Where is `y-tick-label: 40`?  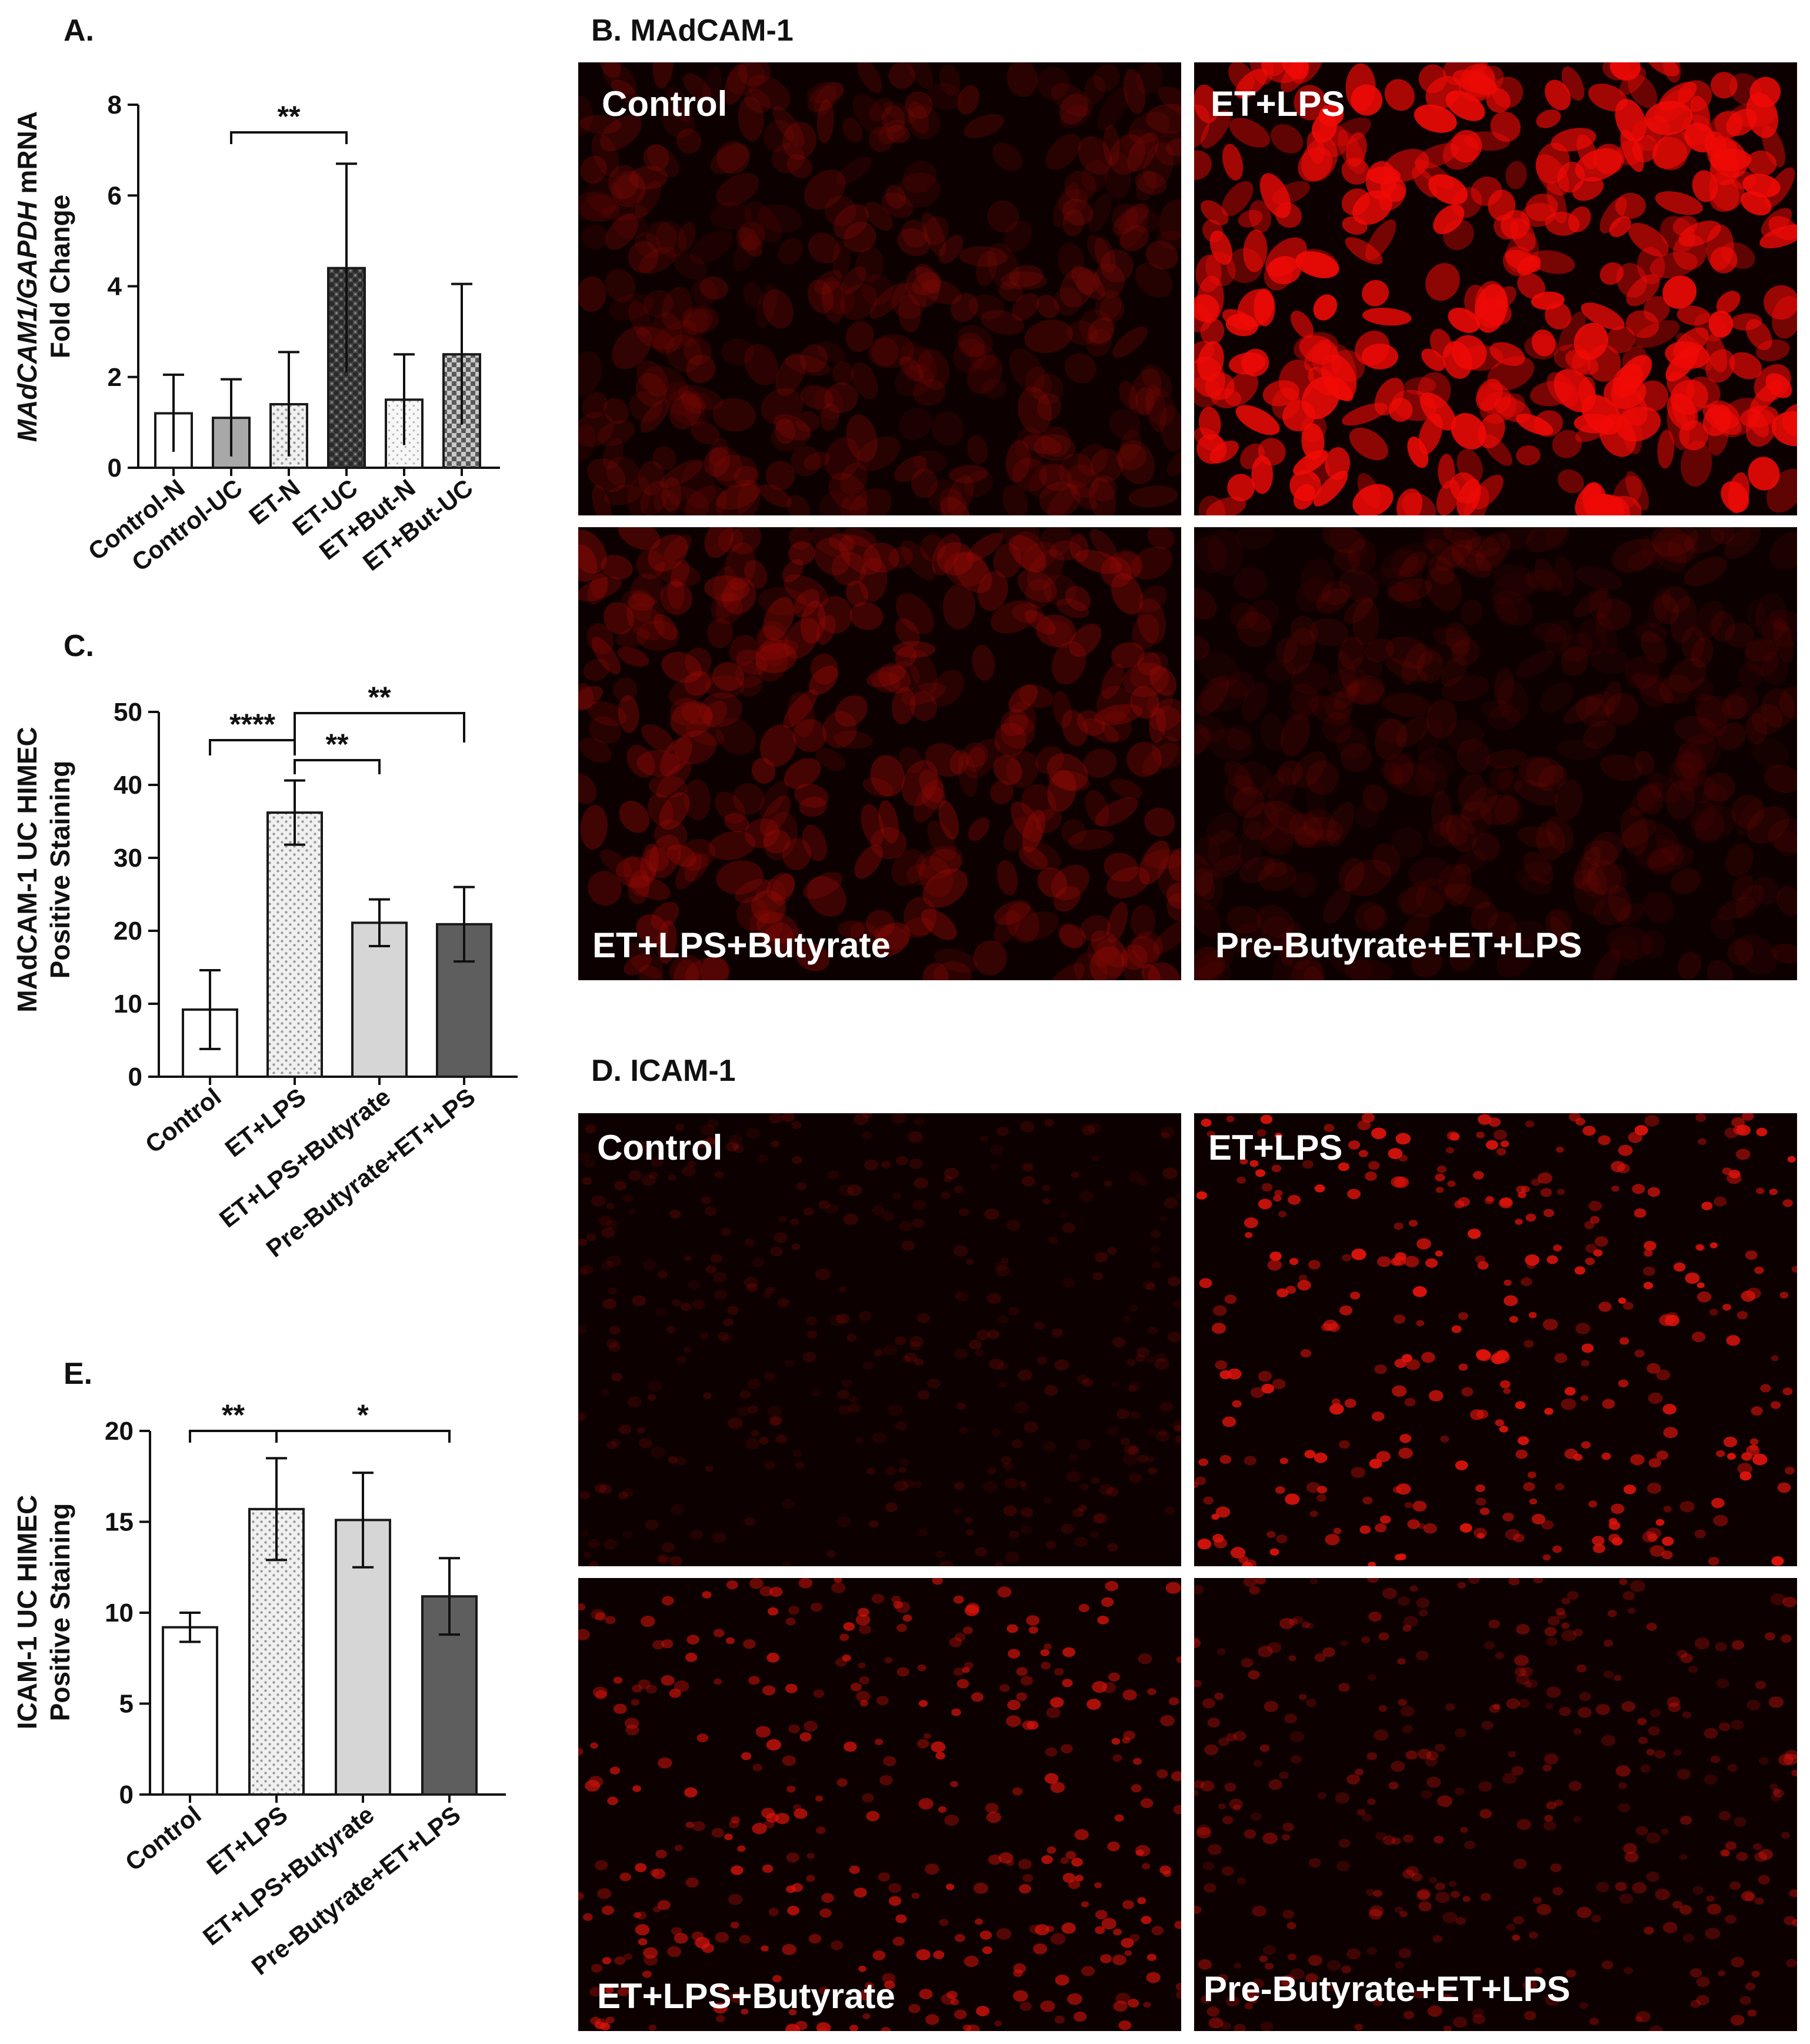 y-tick-label: 40 is located at coordinates (128, 785).